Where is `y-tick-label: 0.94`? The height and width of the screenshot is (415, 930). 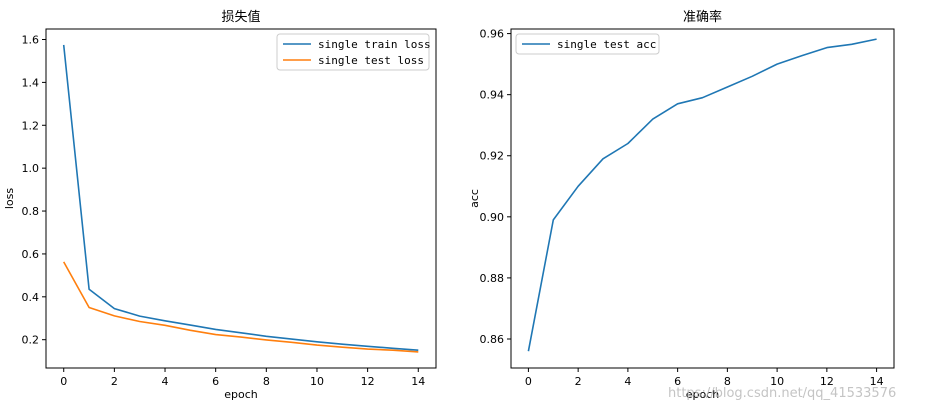 y-tick-label: 0.94 is located at coordinates (492, 95).